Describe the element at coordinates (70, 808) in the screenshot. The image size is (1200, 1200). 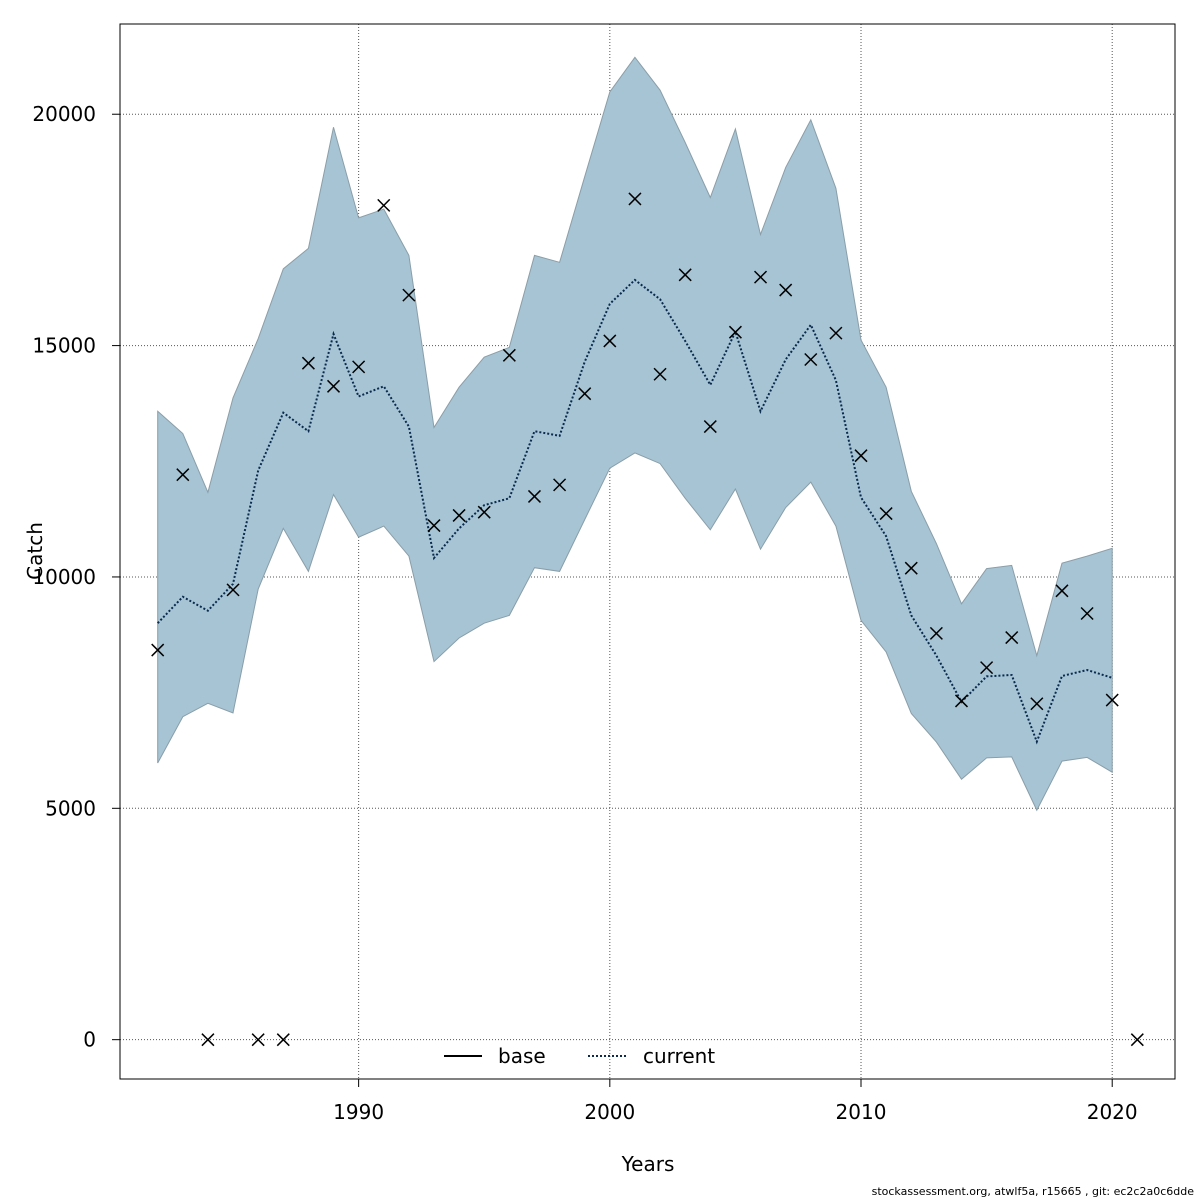
I see `y-tick-label: 5000` at that location.